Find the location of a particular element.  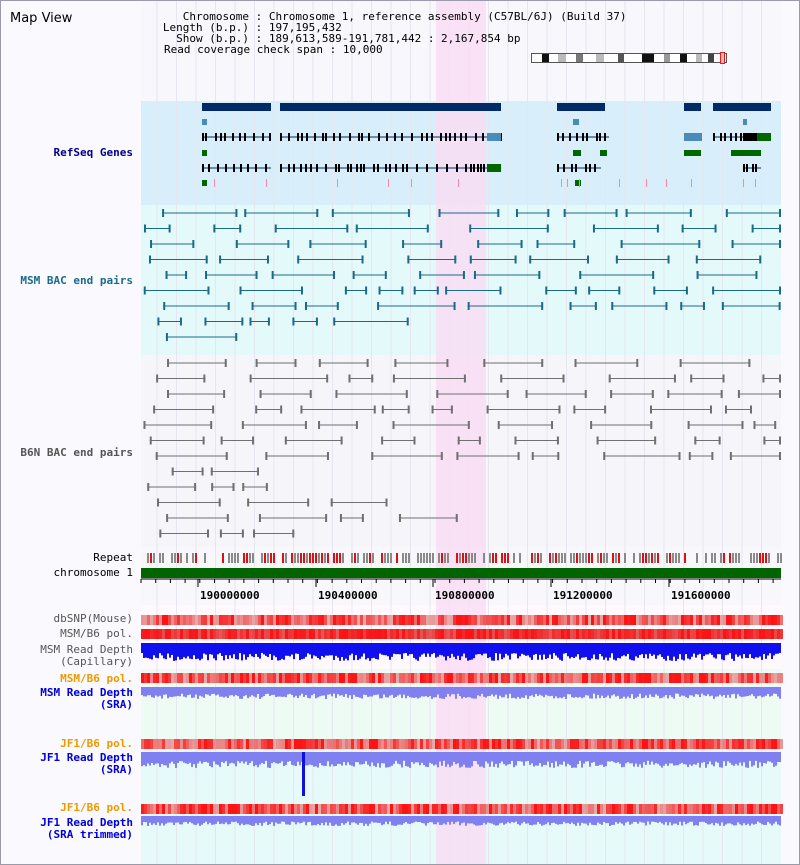

track-label-repeat: Repeat is located at coordinates (113, 557).